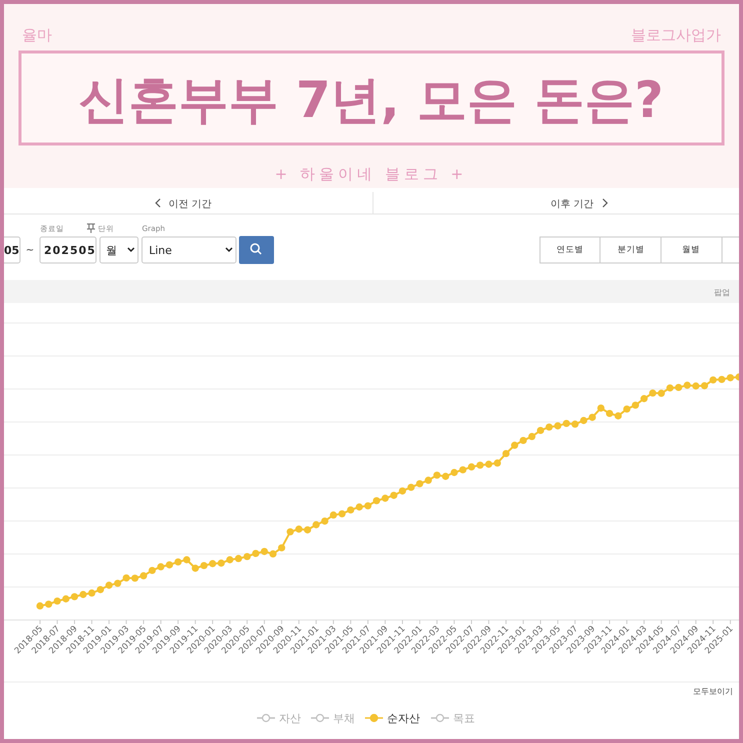  Describe the element at coordinates (722, 292) in the screenshot. I see `text: 팝업` at that location.